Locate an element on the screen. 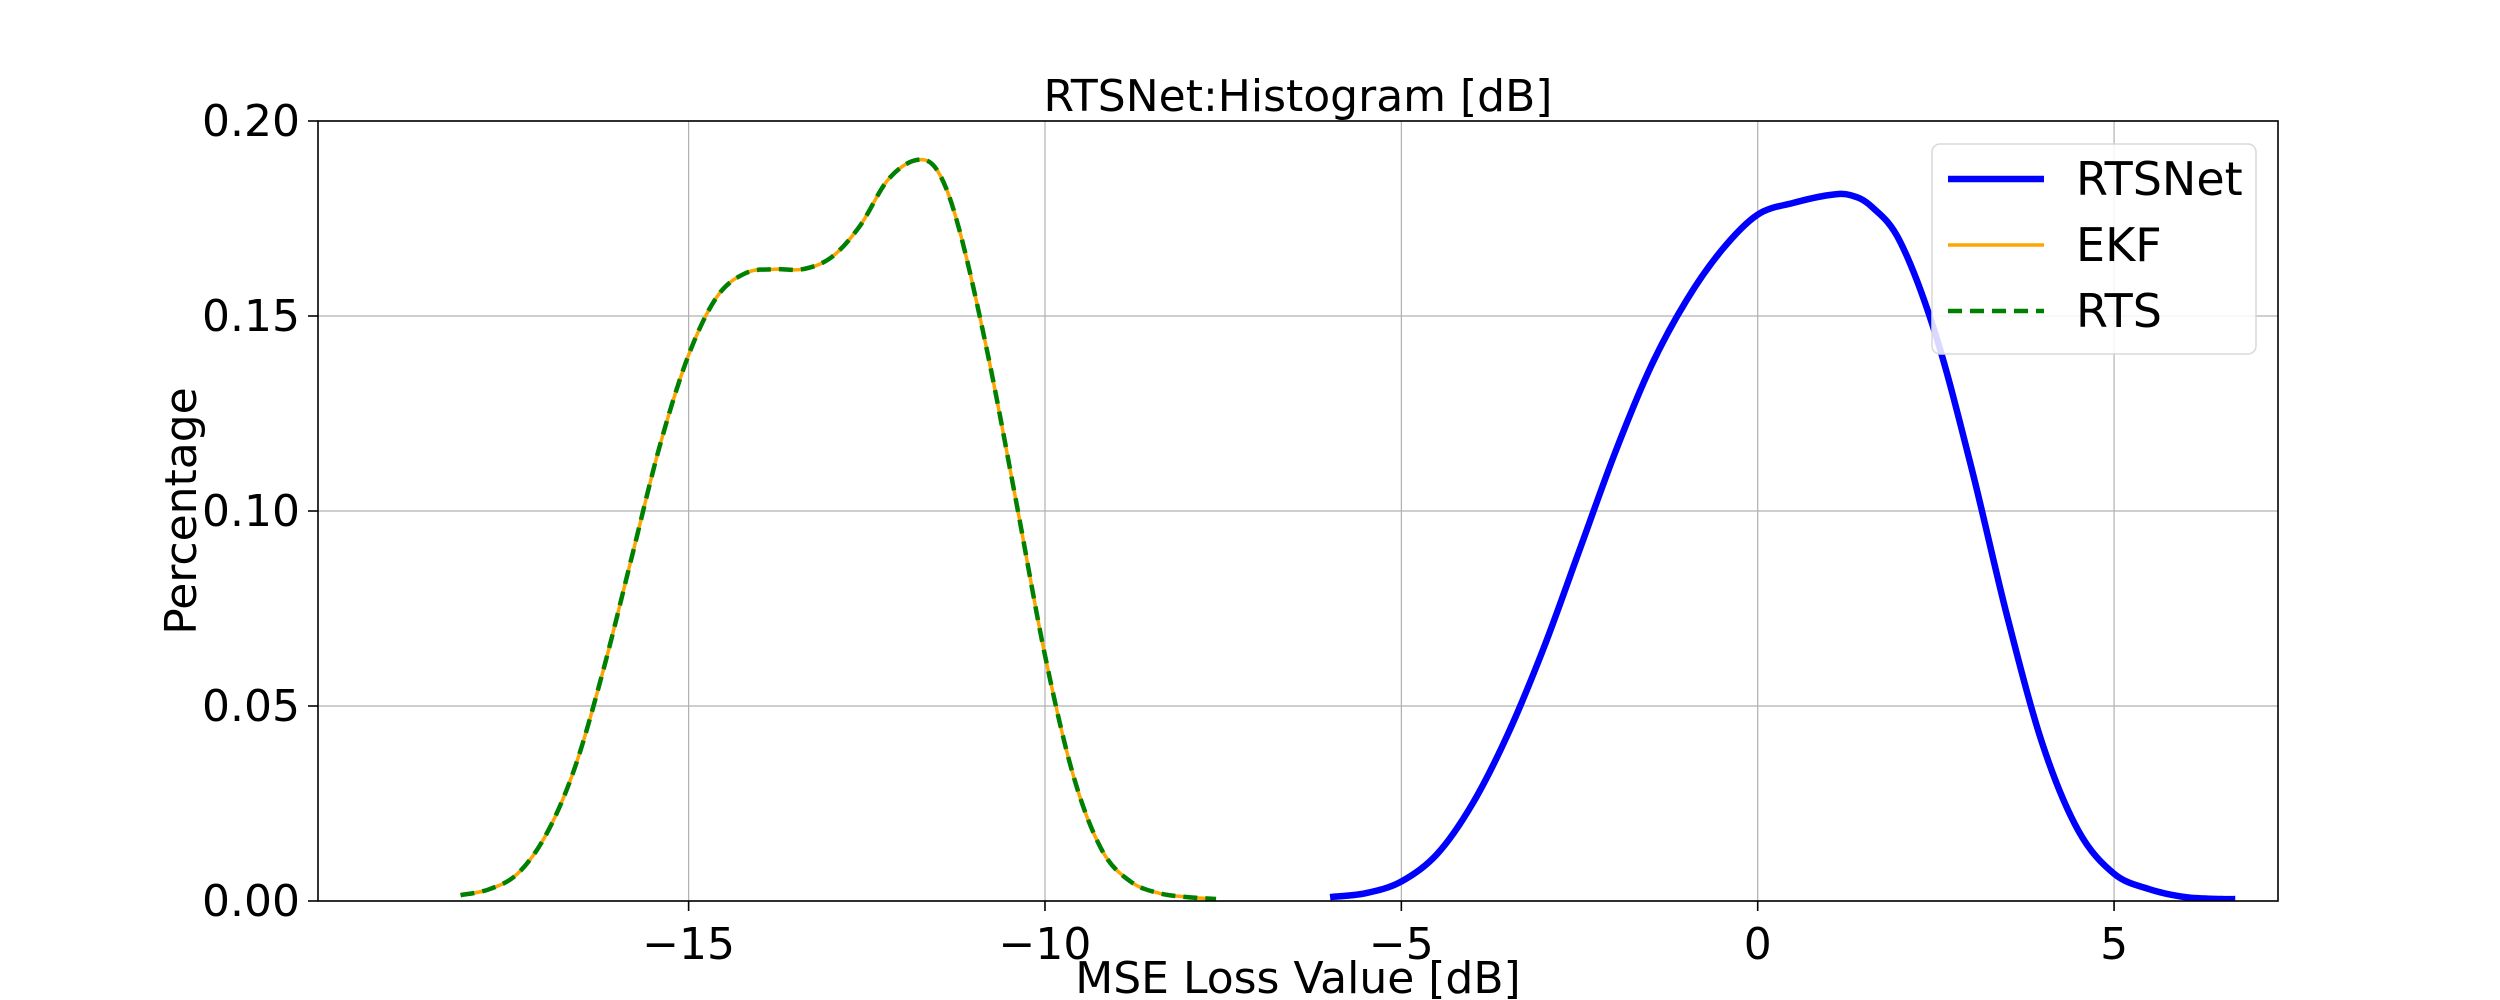  legend-label-ekf: EKF is located at coordinates (2119, 245).